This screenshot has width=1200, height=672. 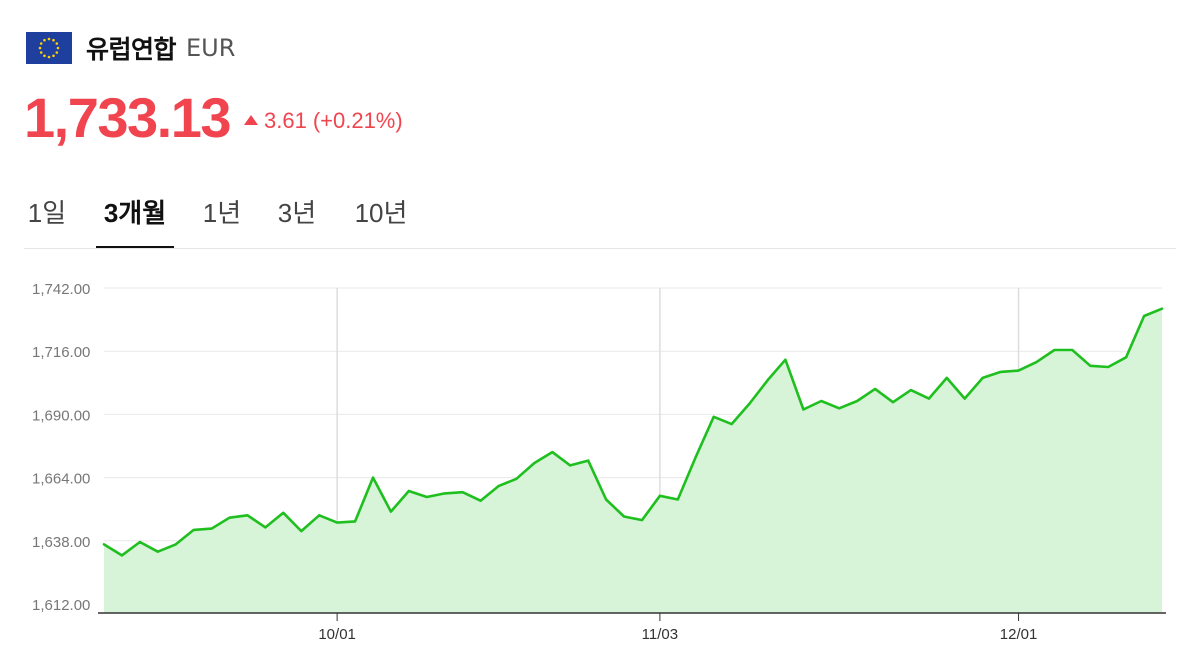 I want to click on tab-10y: 10년, so click(x=381, y=213).